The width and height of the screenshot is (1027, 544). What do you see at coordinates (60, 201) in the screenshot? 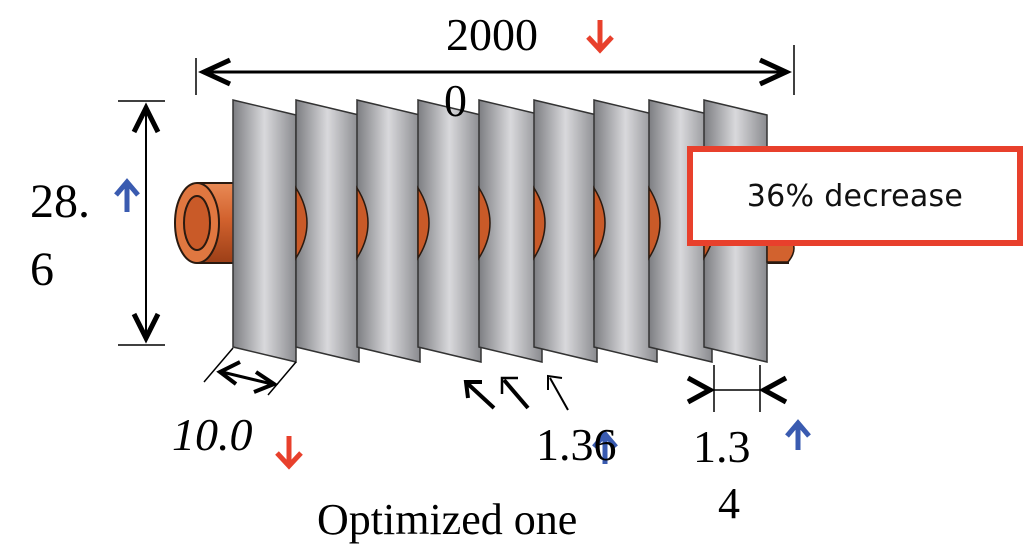
I see `height-label: 28.` at bounding box center [60, 201].